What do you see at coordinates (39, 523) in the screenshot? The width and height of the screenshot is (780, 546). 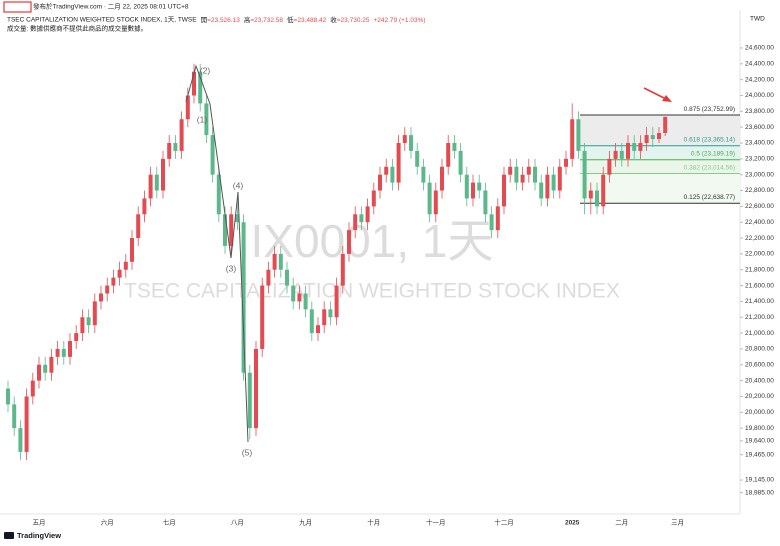 I see `x-tick-label: 五月` at bounding box center [39, 523].